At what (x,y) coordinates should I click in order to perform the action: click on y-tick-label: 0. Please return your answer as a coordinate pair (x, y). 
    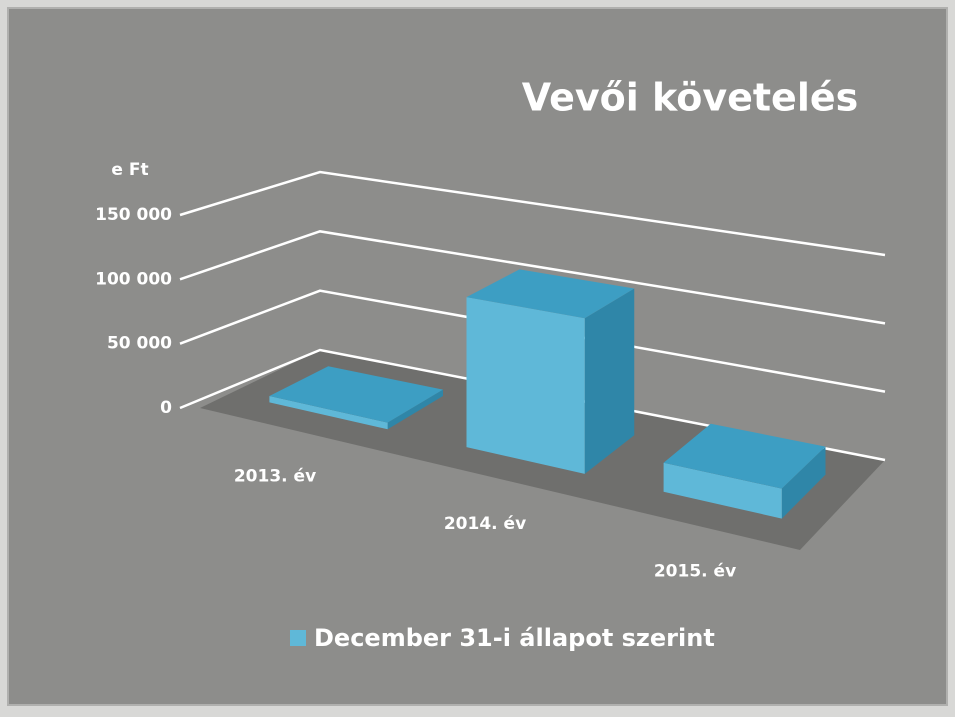
    Looking at the image, I should click on (166, 408).